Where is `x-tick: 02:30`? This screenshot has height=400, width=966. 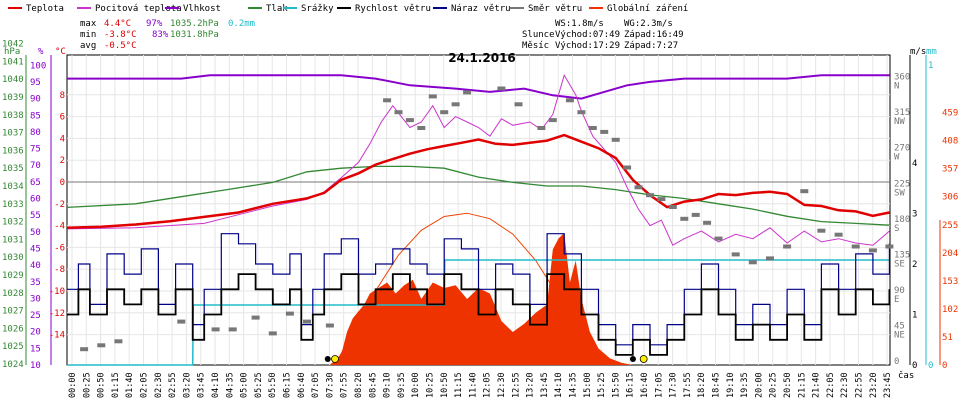 x-tick: 02:30 is located at coordinates (159, 385).